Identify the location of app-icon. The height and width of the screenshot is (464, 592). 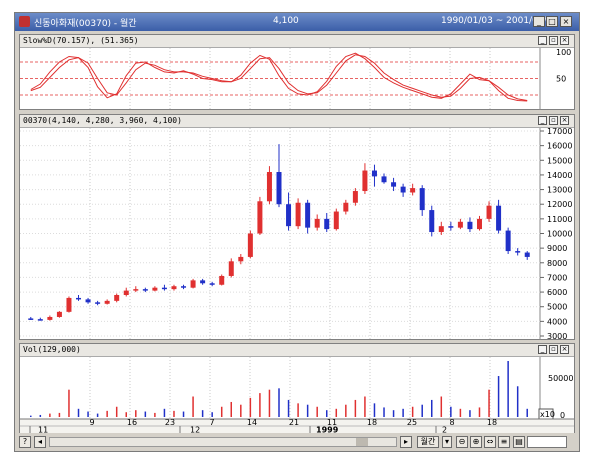
(24, 21).